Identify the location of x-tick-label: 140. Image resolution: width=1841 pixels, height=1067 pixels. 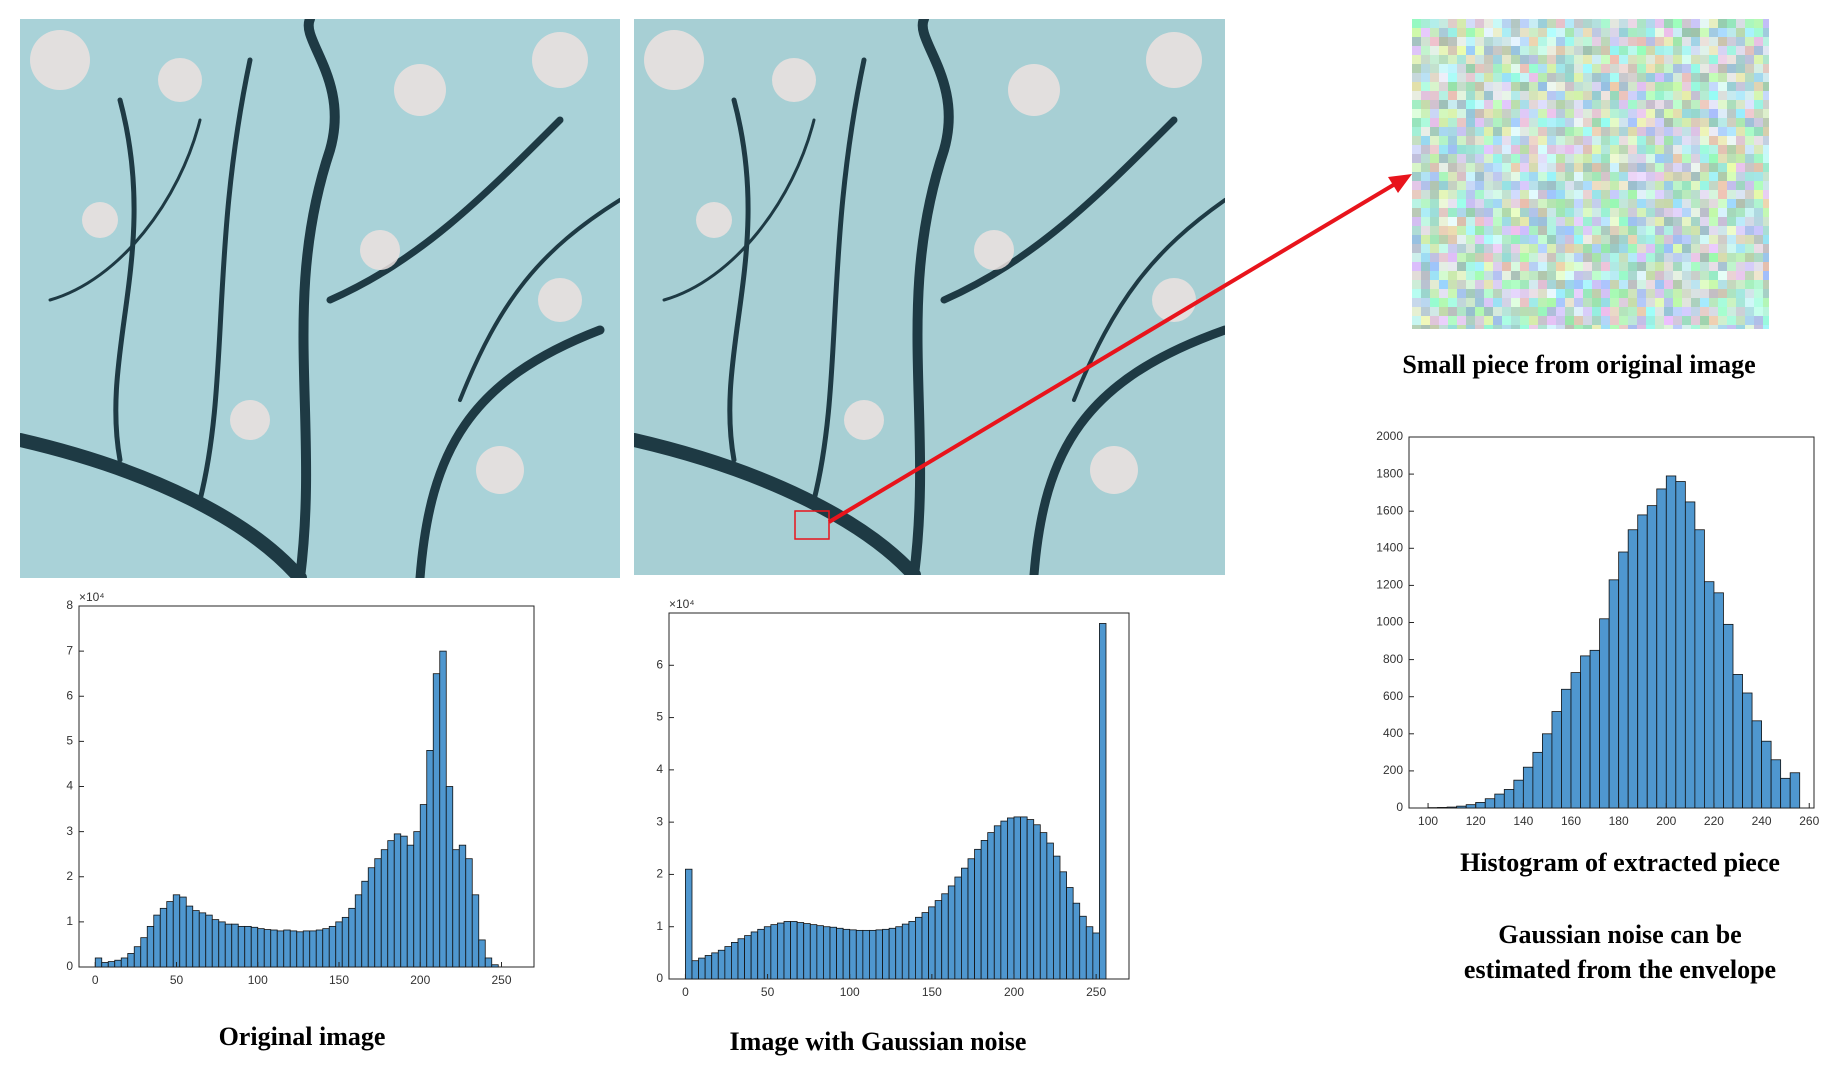
(1523, 821).